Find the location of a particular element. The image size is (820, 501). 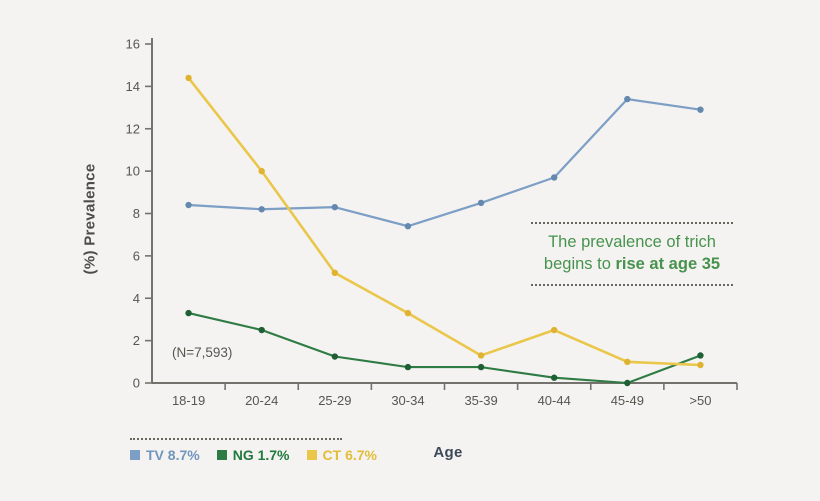

legend-item-ng: NG 1.7% is located at coordinates (253, 455).